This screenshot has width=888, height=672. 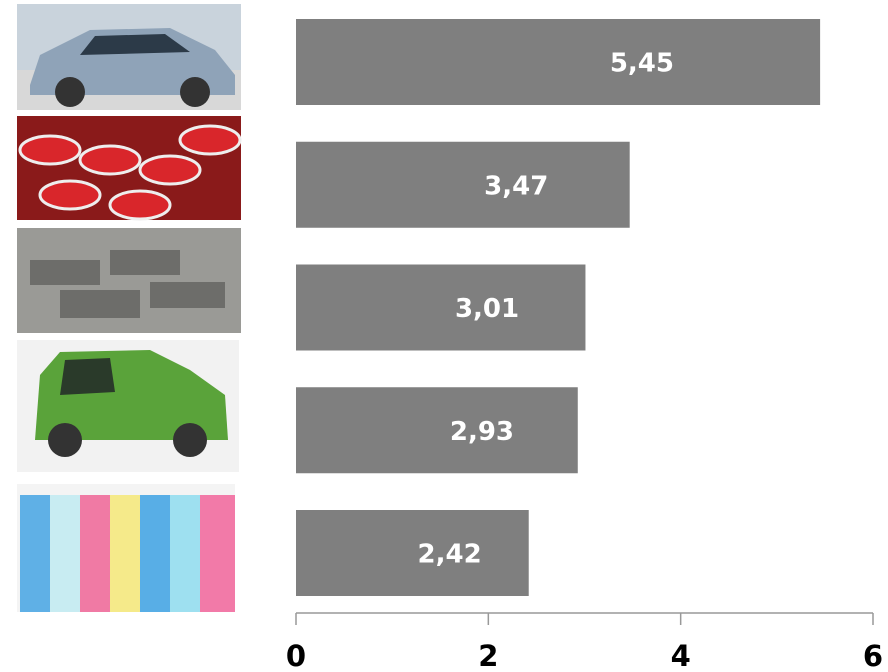 I want to click on value-label: 3,01, so click(x=487, y=309).